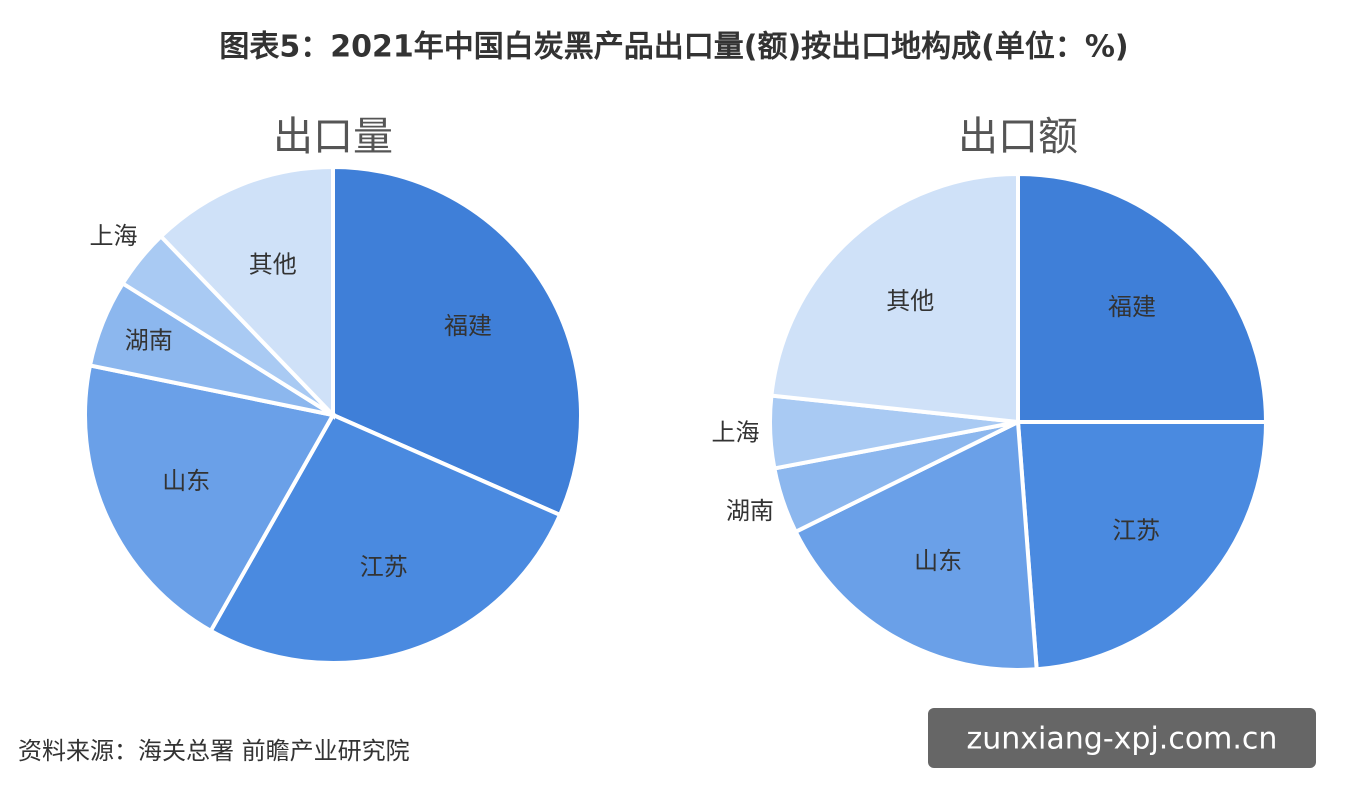 This screenshot has height=800, width=1349. I want to click on watermark-box, so click(1122, 738).